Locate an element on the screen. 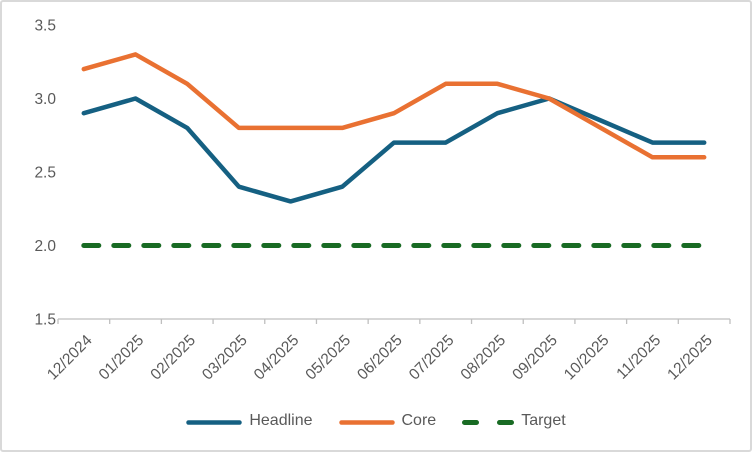 The image size is (752, 452). x-axis-label: 08/2025 is located at coordinates (484, 358).